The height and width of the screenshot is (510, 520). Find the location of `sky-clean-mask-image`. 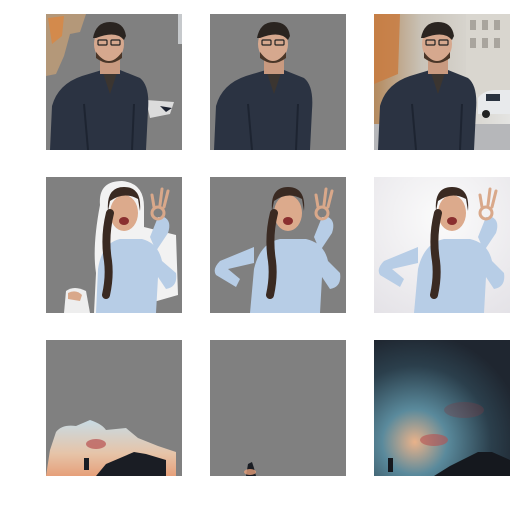

sky-clean-mask-image is located at coordinates (278, 408).